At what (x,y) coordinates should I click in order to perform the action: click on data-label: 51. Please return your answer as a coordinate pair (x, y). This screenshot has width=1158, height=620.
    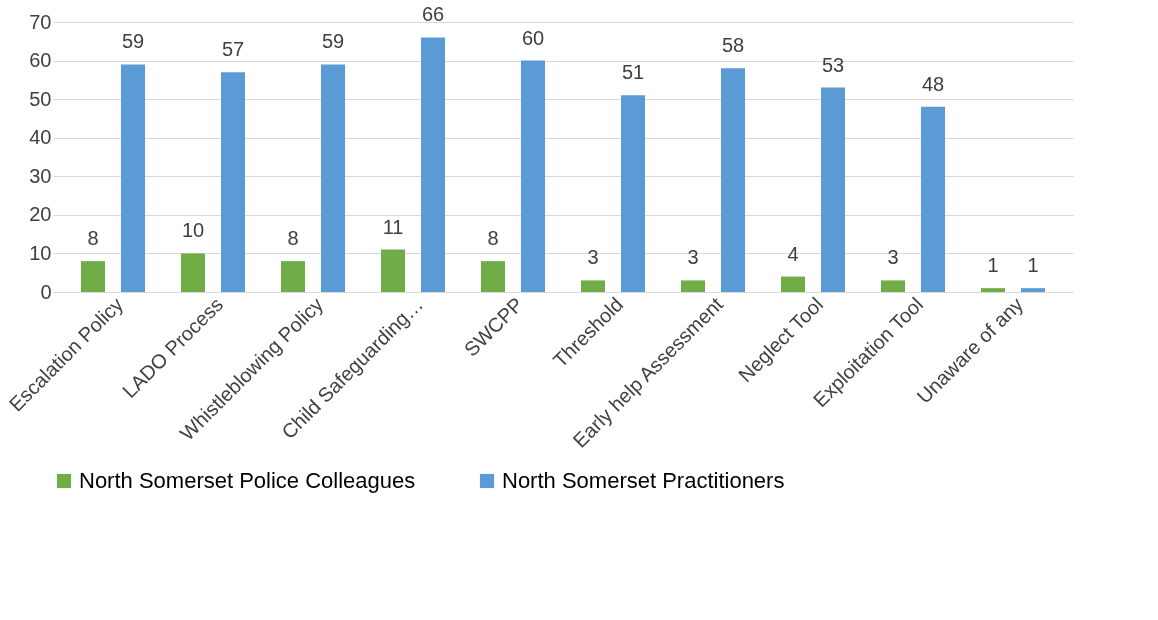
    Looking at the image, I should click on (633, 72).